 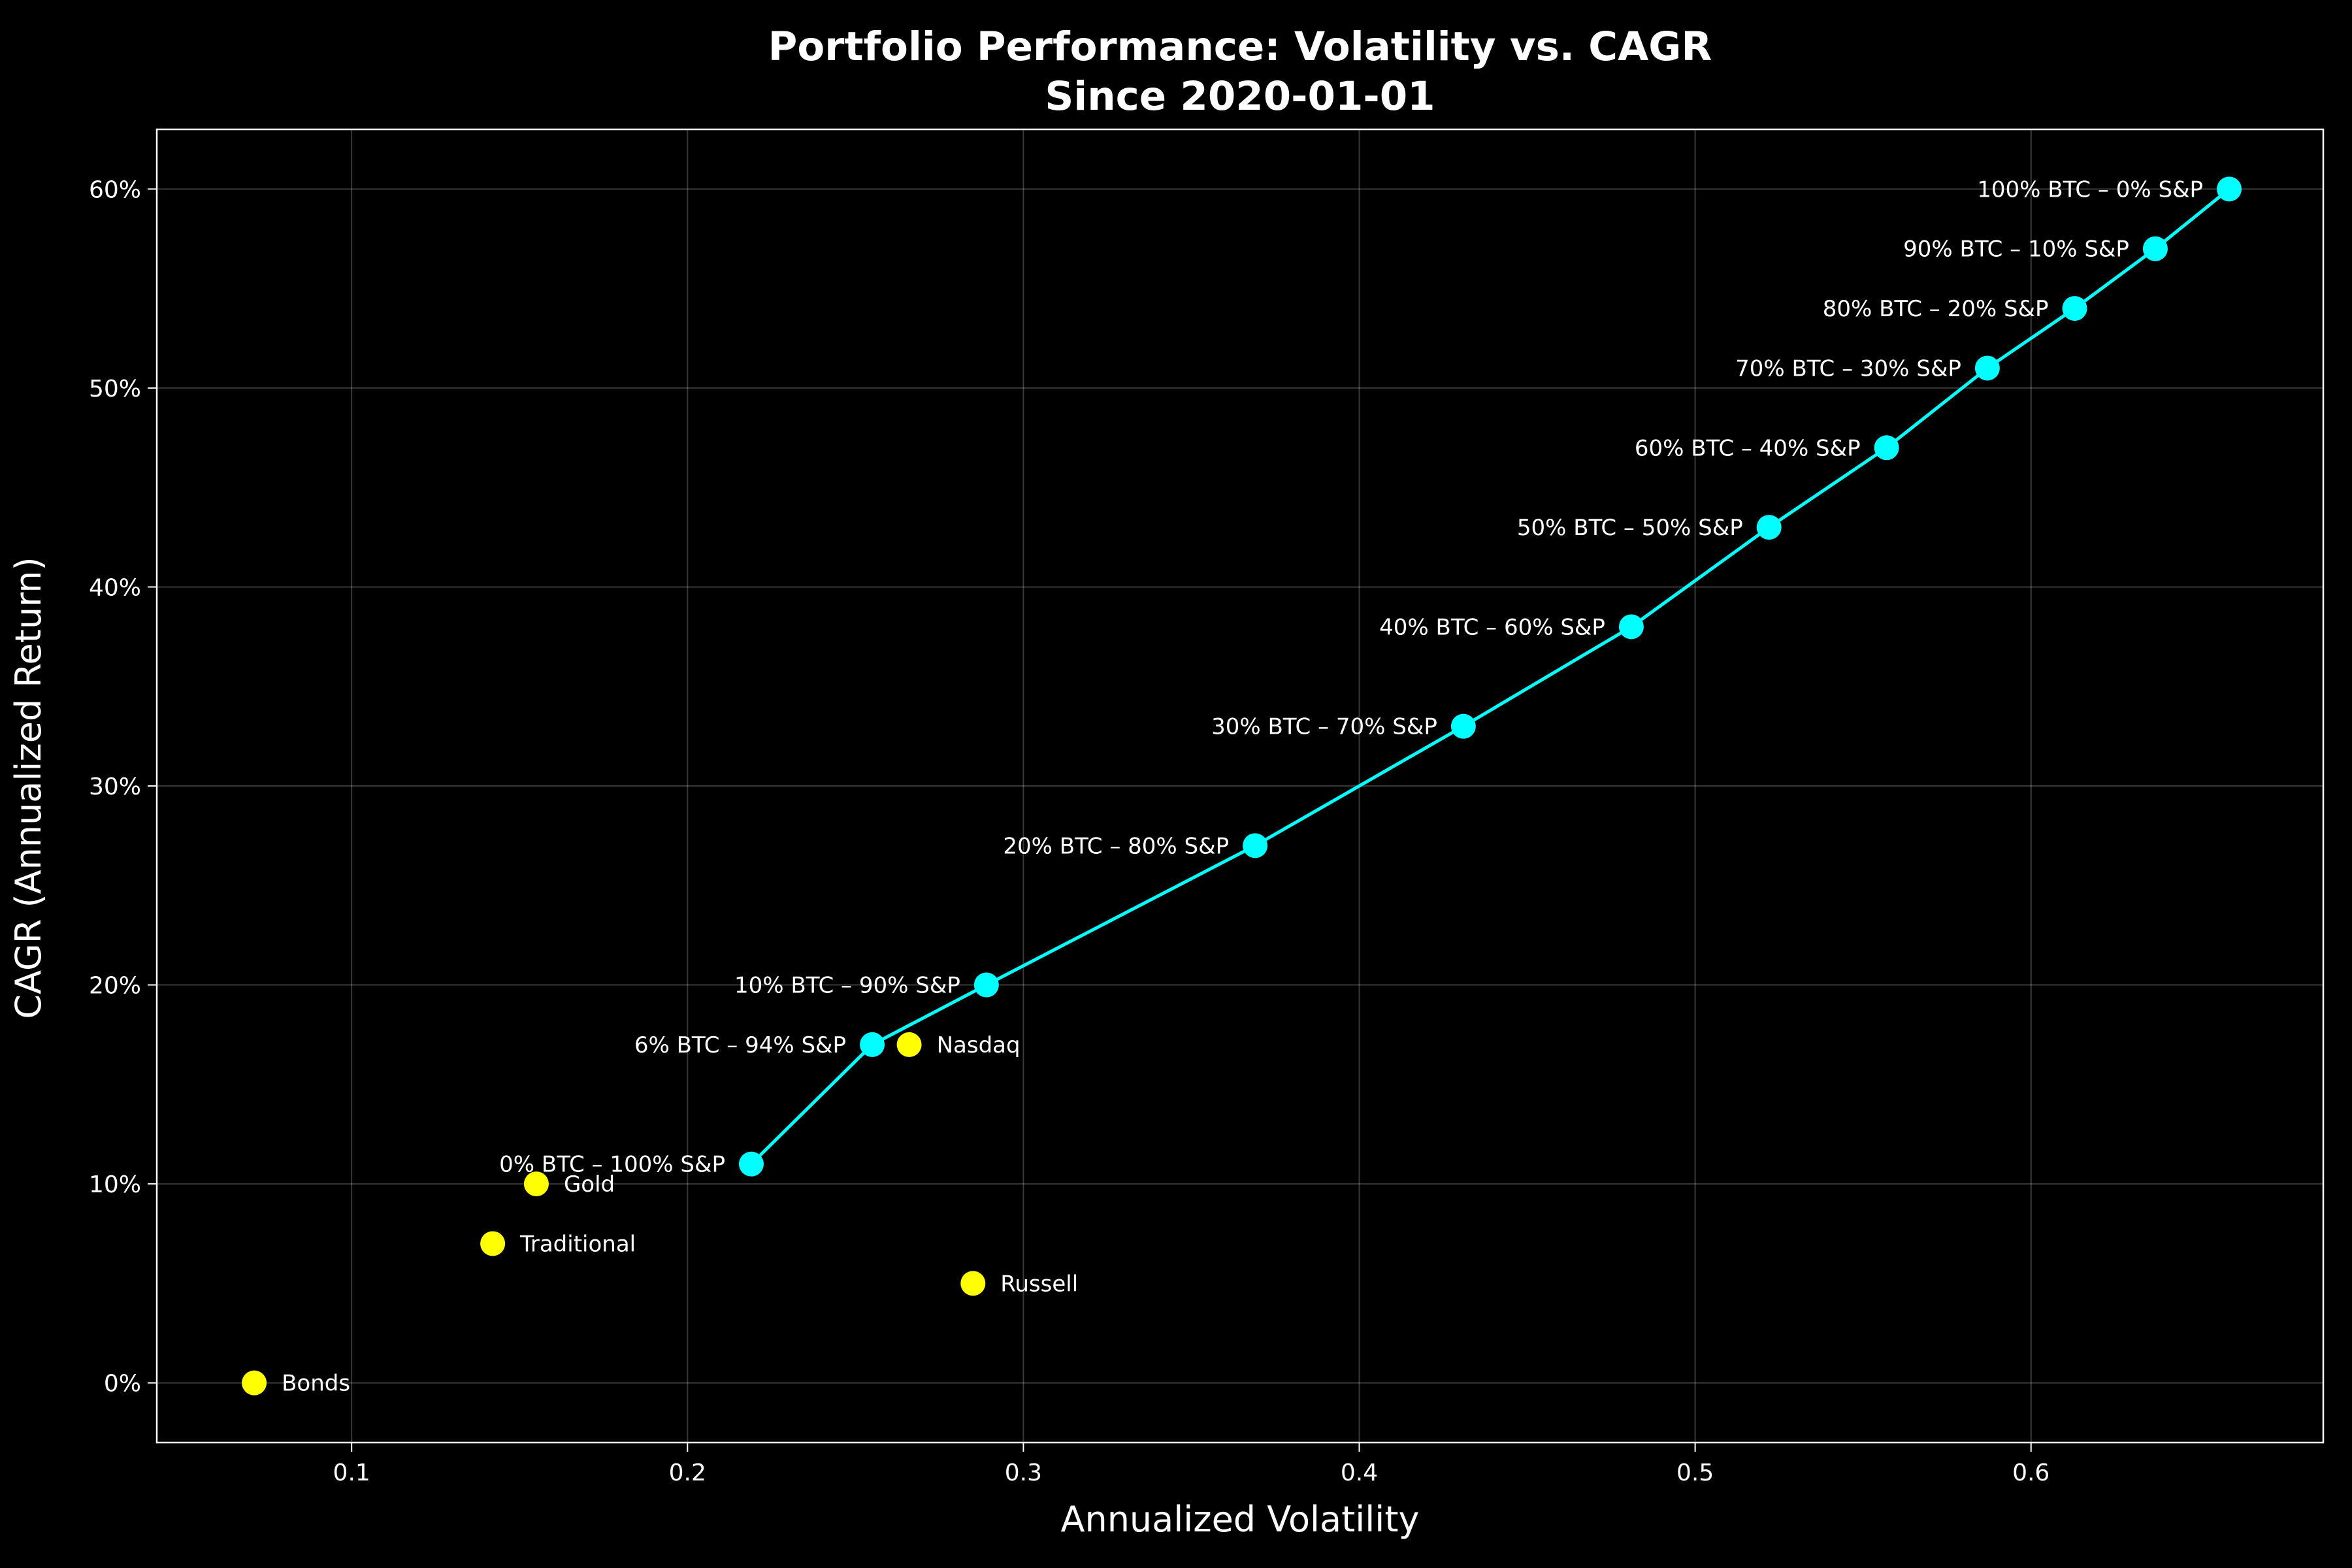 I want to click on point-label: Traditional, so click(x=577, y=1244).